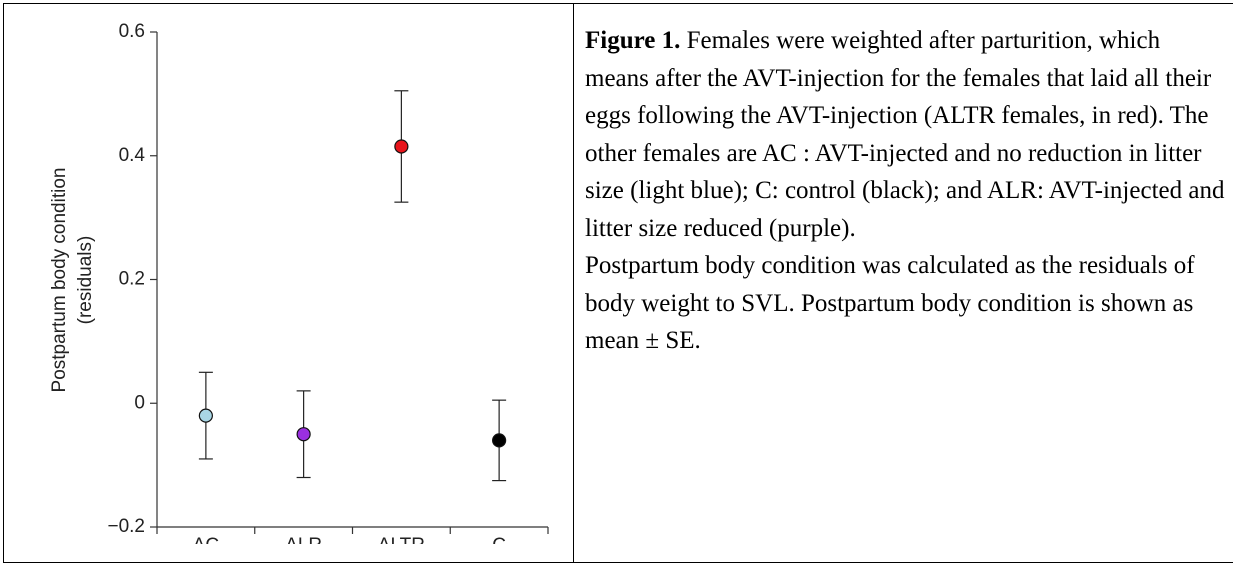 The image size is (1233, 563). Describe the element at coordinates (303, 539) in the screenshot. I see `x-tick-label: ALR` at that location.